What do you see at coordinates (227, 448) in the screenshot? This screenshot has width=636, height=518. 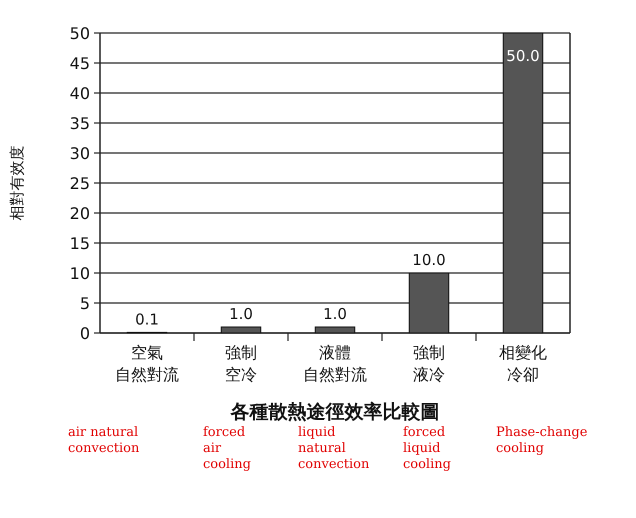 I see `text: forced air cooling` at bounding box center [227, 448].